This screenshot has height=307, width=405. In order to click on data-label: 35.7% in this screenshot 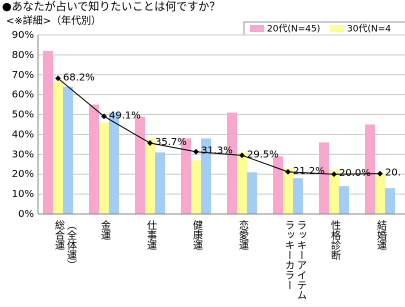, I will do `click(171, 142)`.